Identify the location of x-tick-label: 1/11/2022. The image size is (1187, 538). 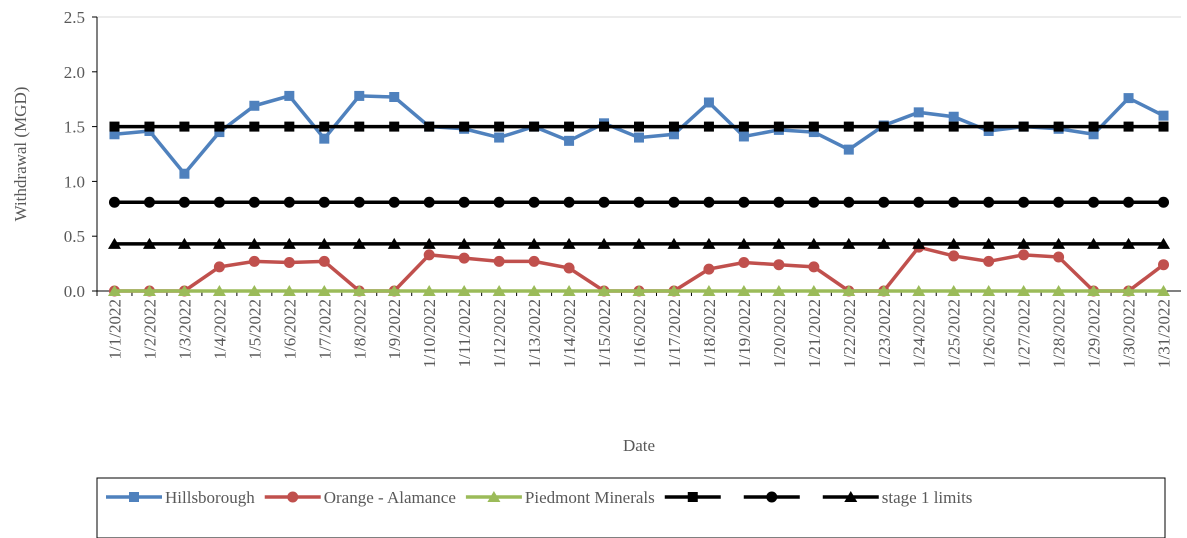
(464, 333).